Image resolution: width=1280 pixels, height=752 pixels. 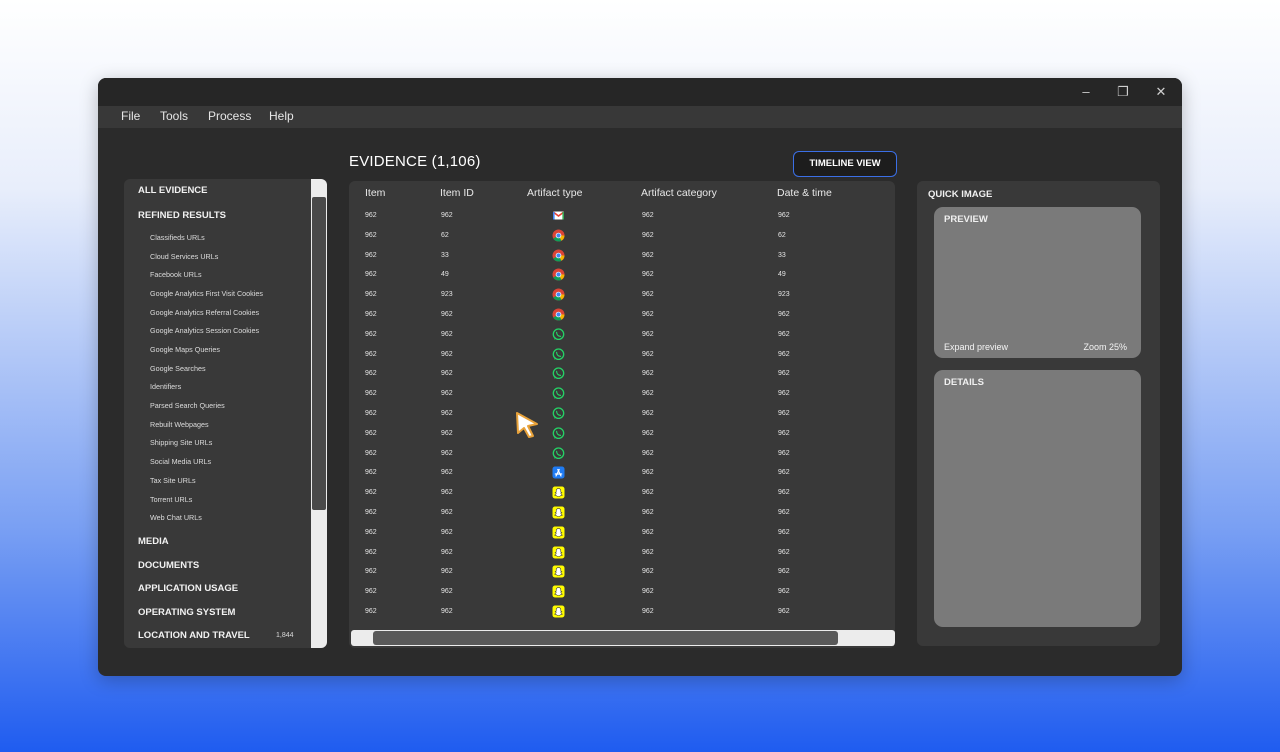 I want to click on sidebar-subitem: Google Analytics Session Cookies, so click(x=205, y=330).